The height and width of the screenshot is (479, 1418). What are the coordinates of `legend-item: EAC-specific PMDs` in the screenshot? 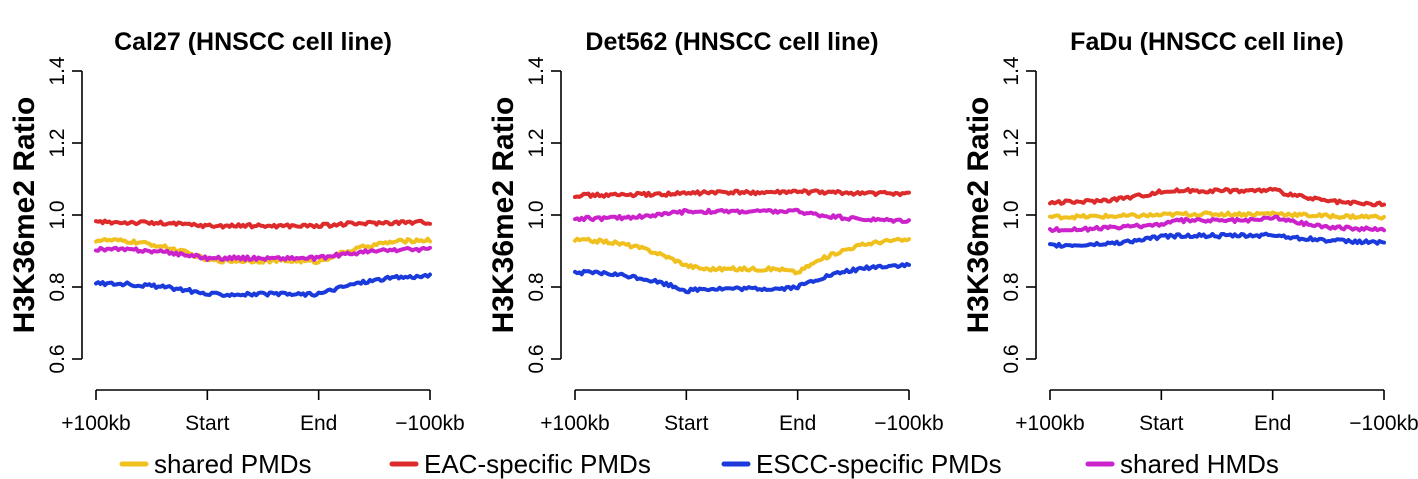 It's located at (520, 464).